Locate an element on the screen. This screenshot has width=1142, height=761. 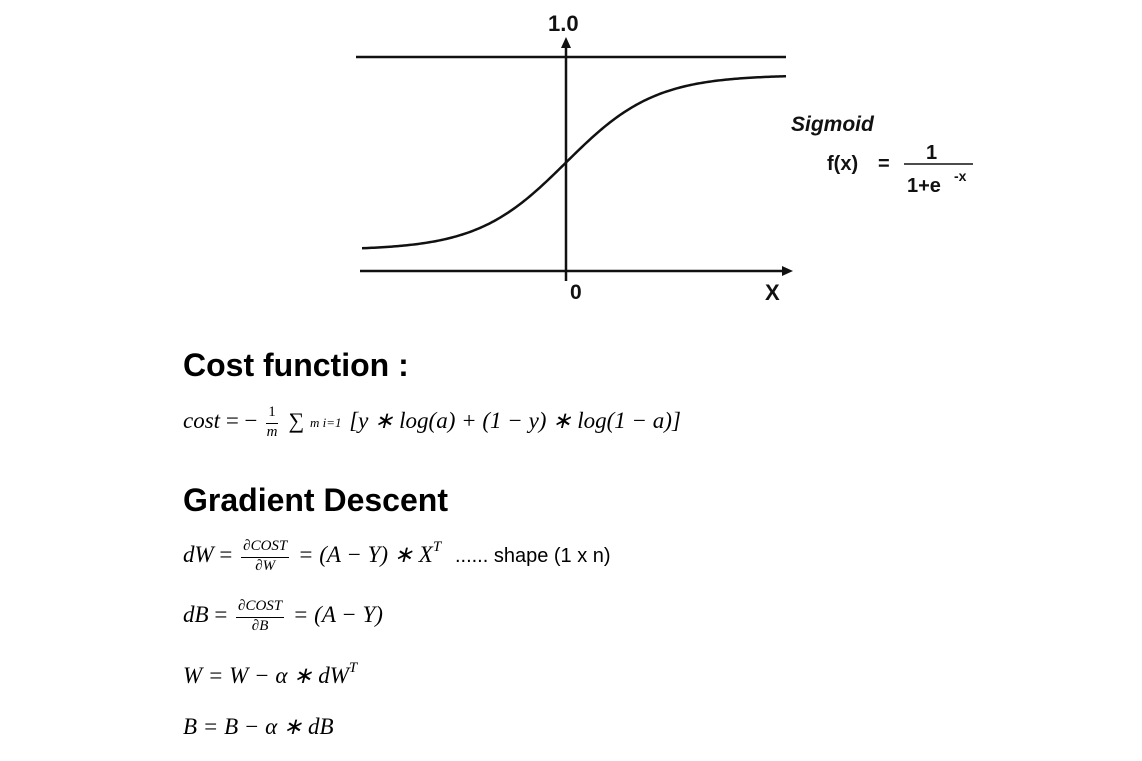
gradient-descent-heading: Gradient Descent is located at coordinates (315, 500).